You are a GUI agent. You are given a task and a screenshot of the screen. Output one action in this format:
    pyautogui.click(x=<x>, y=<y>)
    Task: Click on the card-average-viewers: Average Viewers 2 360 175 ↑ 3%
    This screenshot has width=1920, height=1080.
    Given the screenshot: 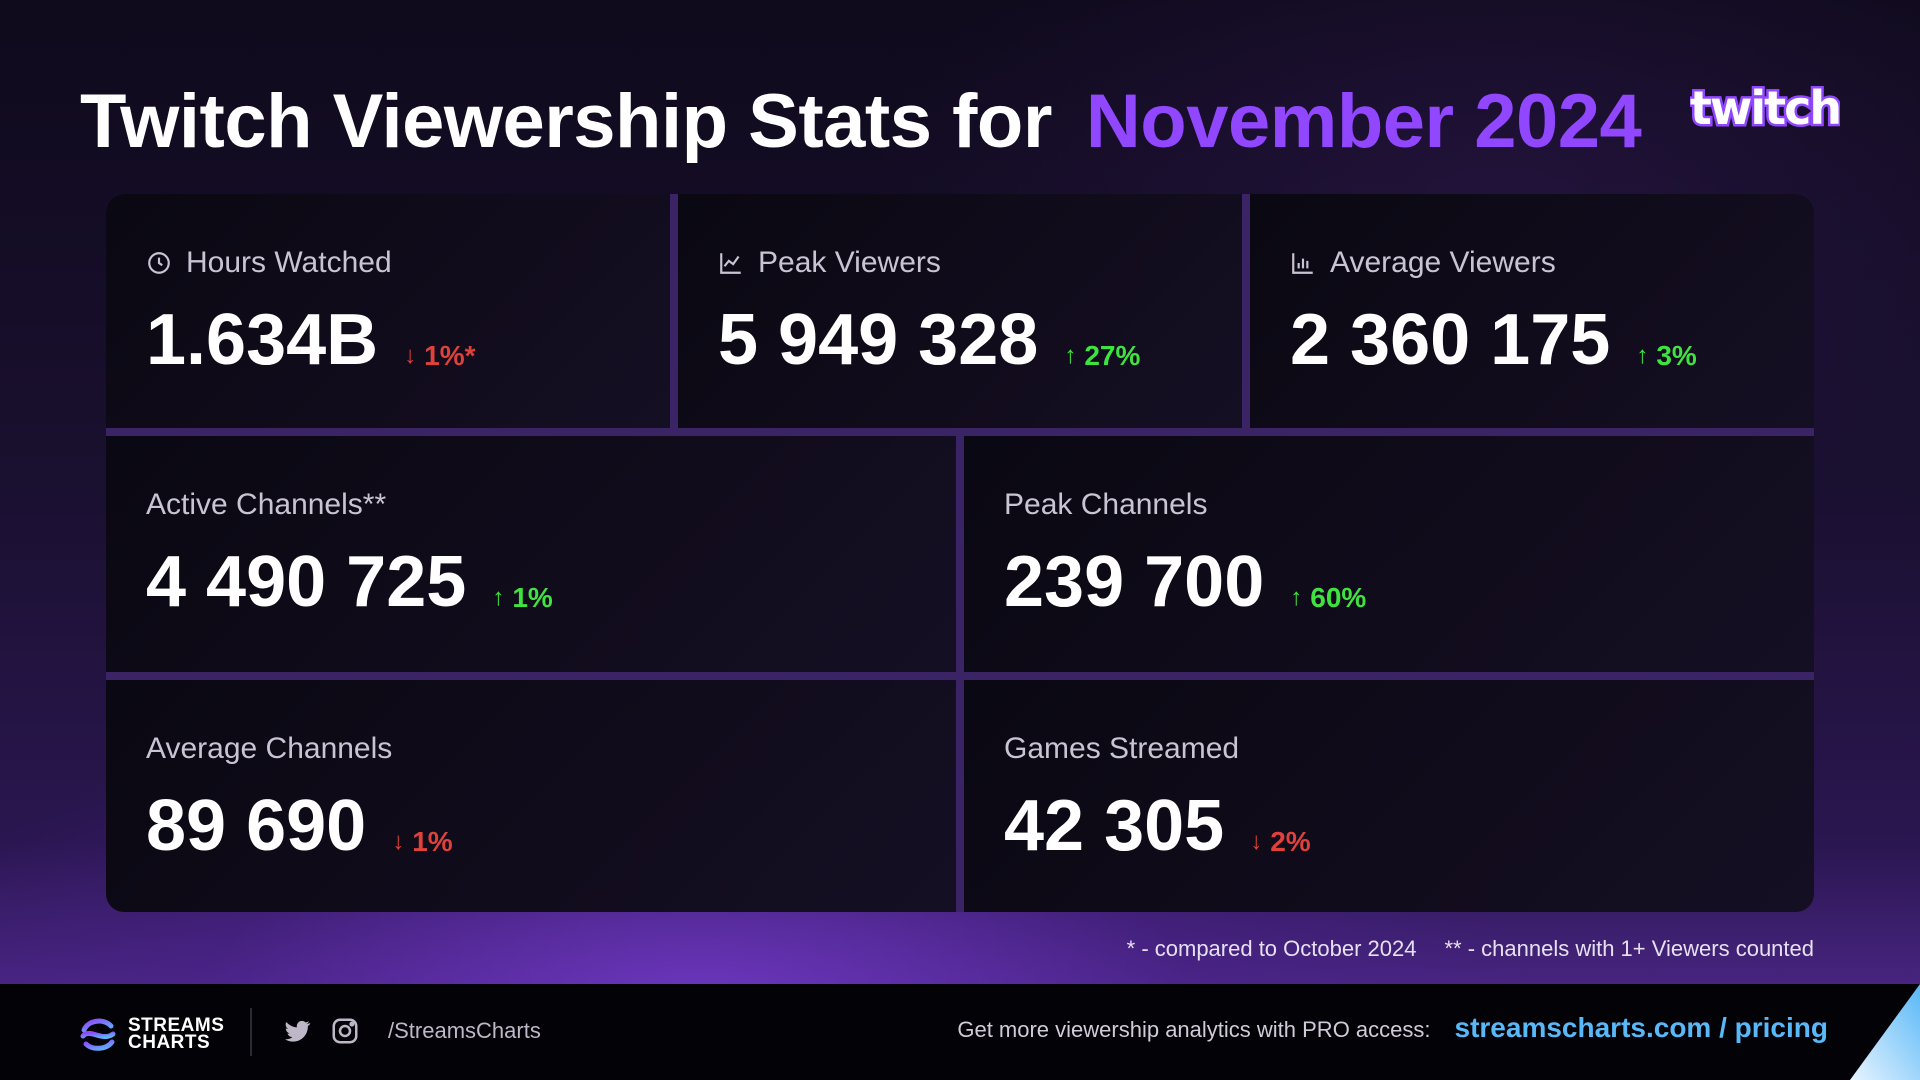 What is the action you would take?
    pyautogui.click(x=1532, y=311)
    